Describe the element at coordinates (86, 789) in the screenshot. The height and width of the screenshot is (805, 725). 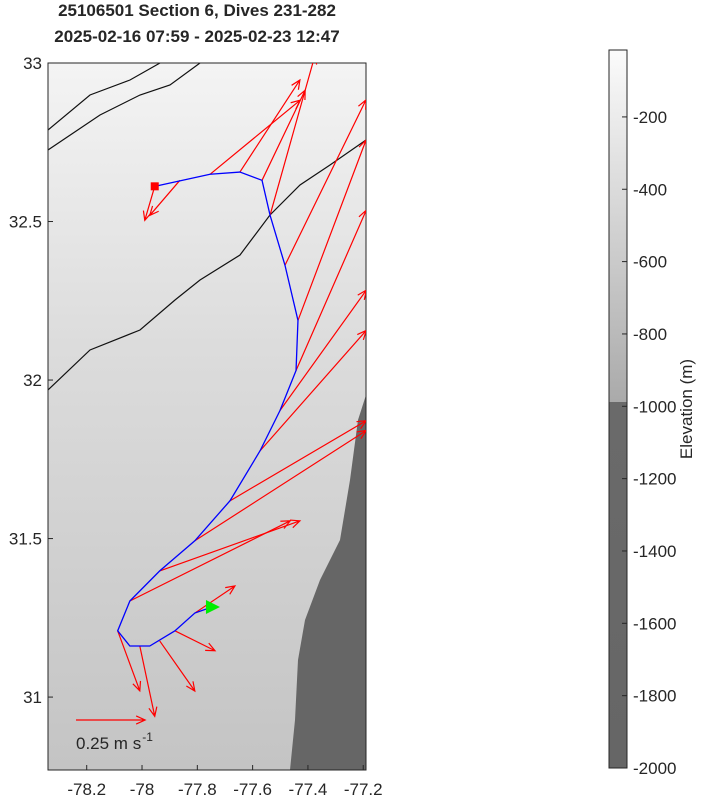
I see `x-tick-label: -78.2` at that location.